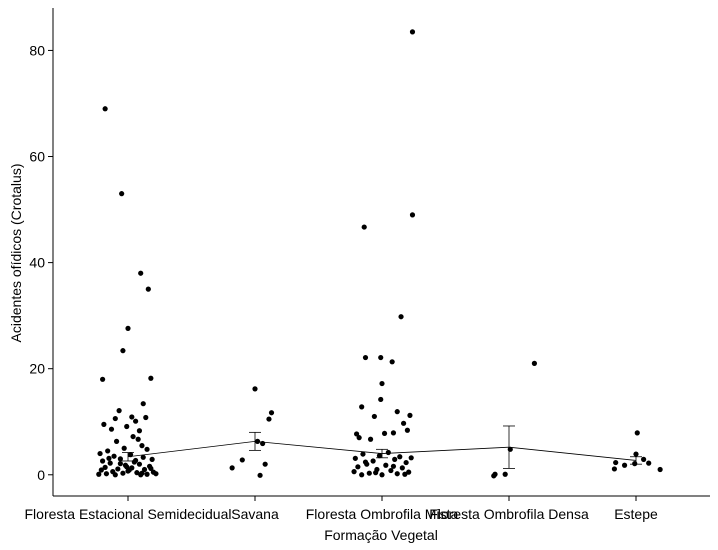  Describe the element at coordinates (16, 253) in the screenshot. I see `y-axis-title: Acidentes ofídicos (Crotalus)` at that location.